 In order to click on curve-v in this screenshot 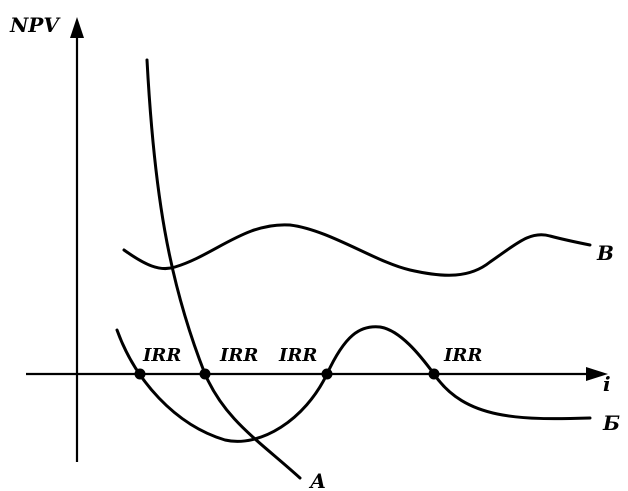, I will do `click(357, 250)`.